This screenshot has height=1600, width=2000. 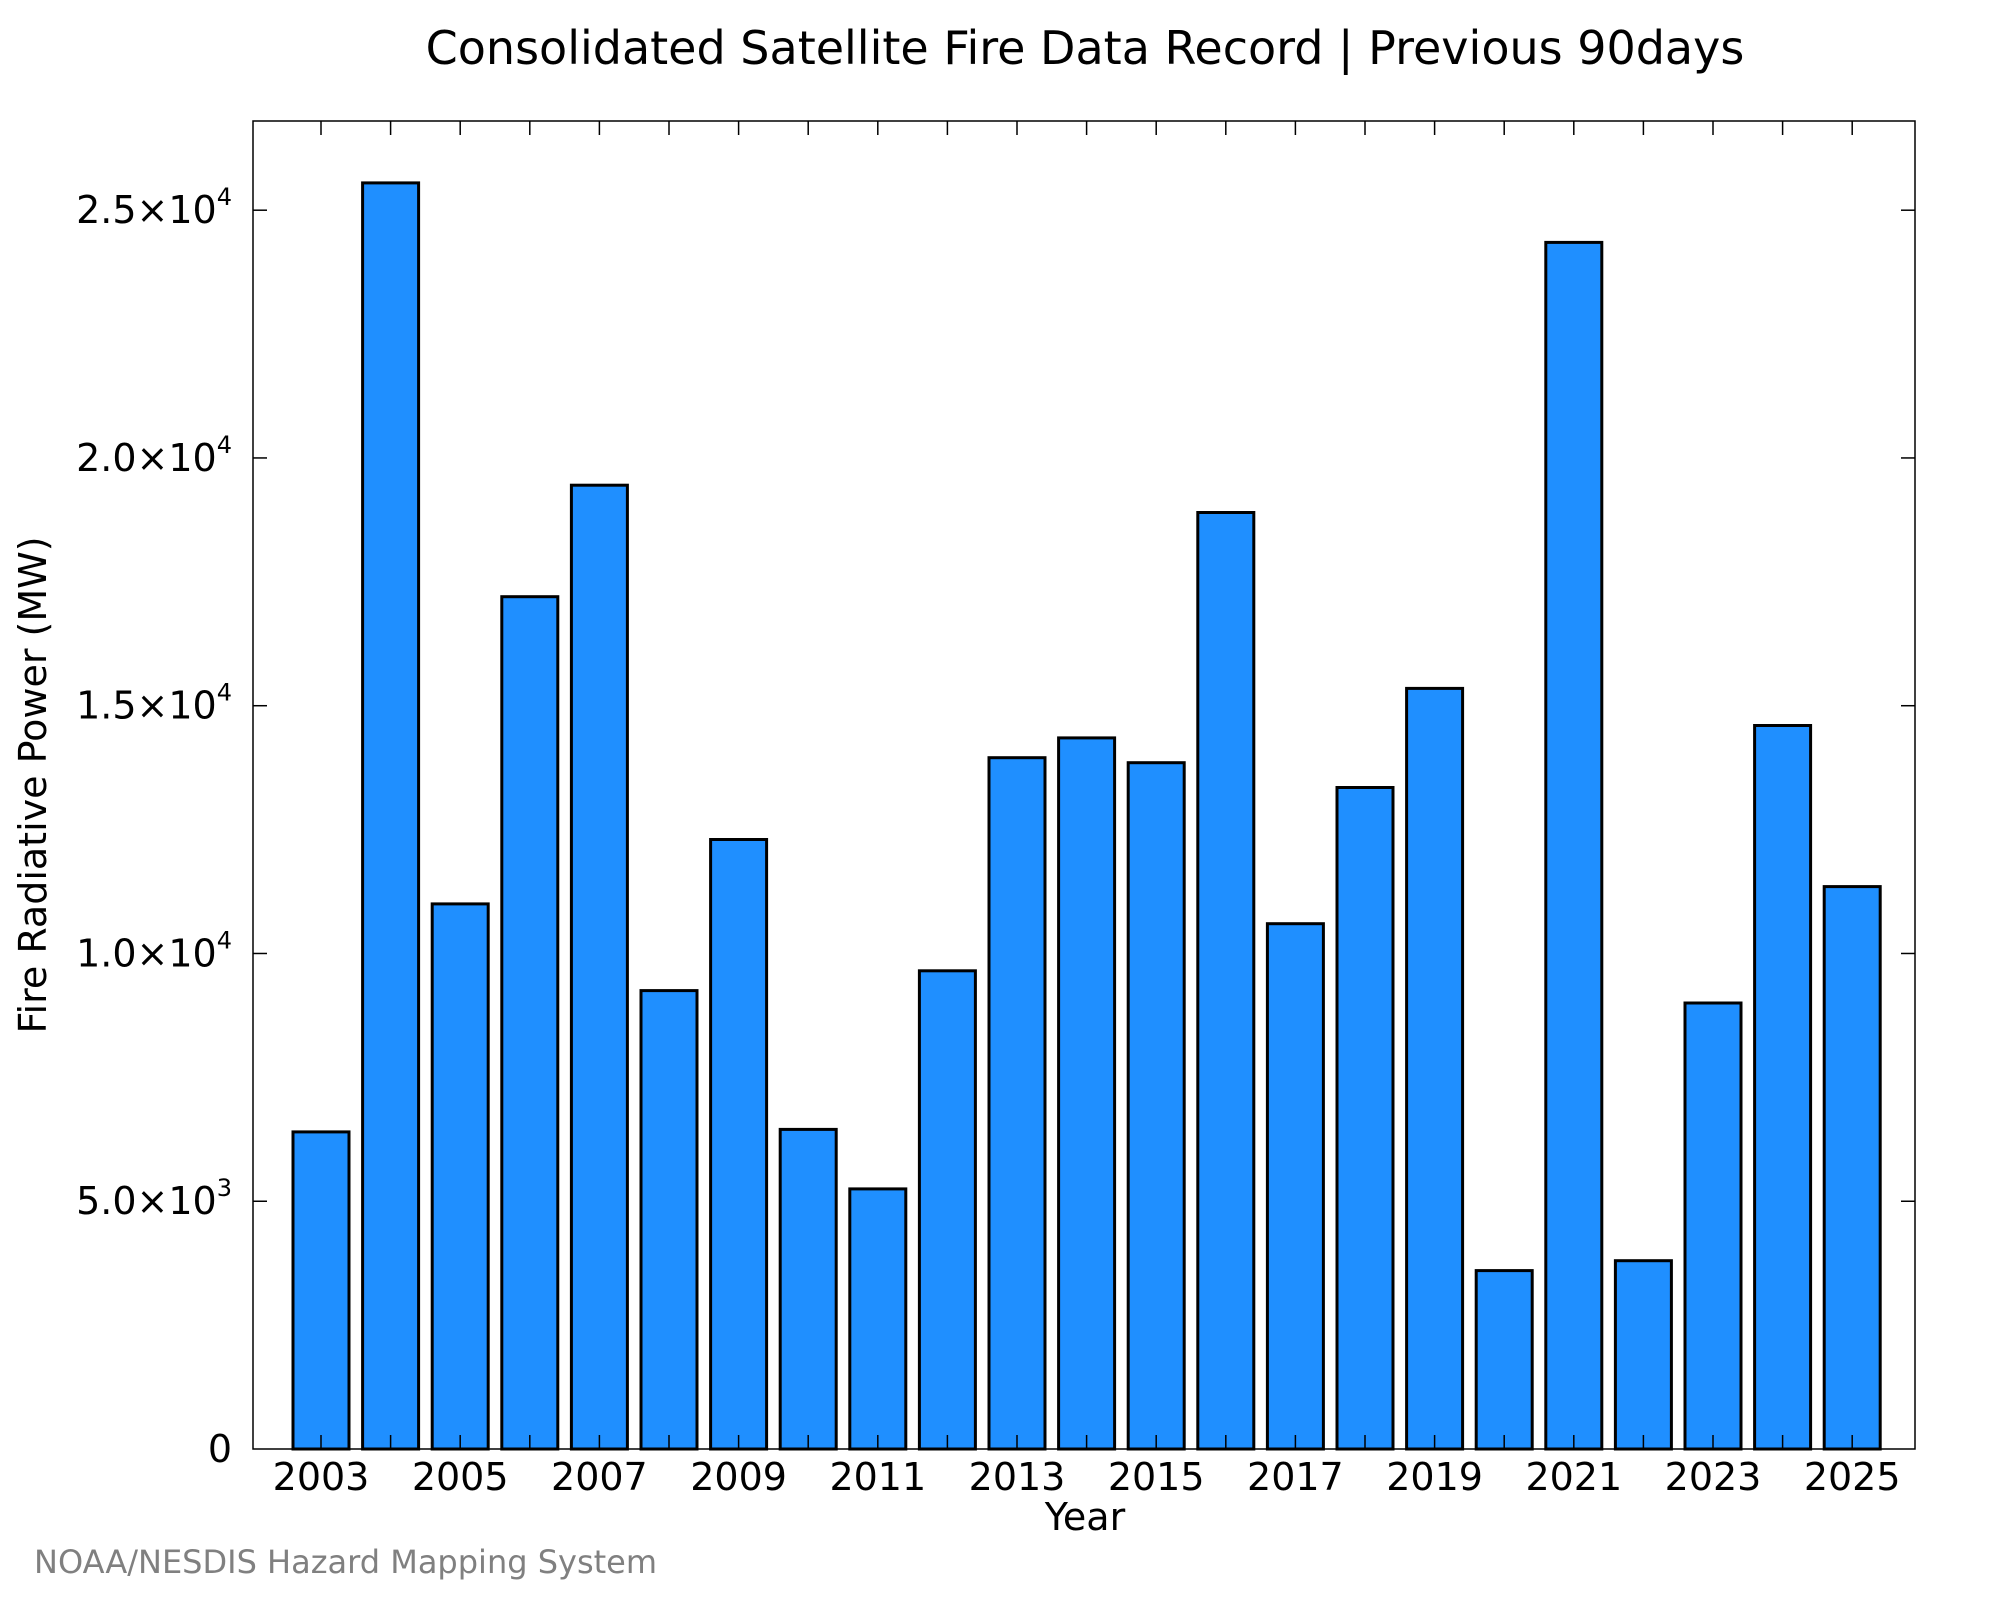 What do you see at coordinates (1156, 1106) in the screenshot?
I see `bar-2015` at bounding box center [1156, 1106].